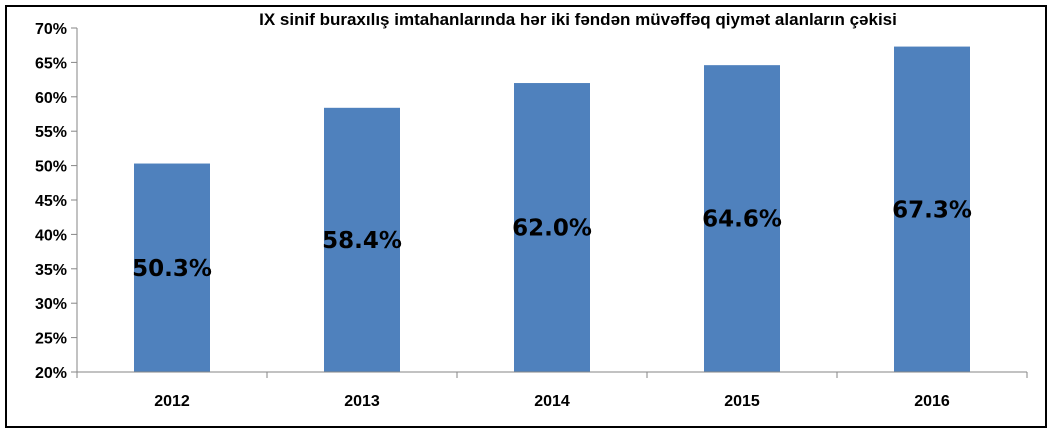  Describe the element at coordinates (51, 339) in the screenshot. I see `y-tick-label: 25%` at that location.